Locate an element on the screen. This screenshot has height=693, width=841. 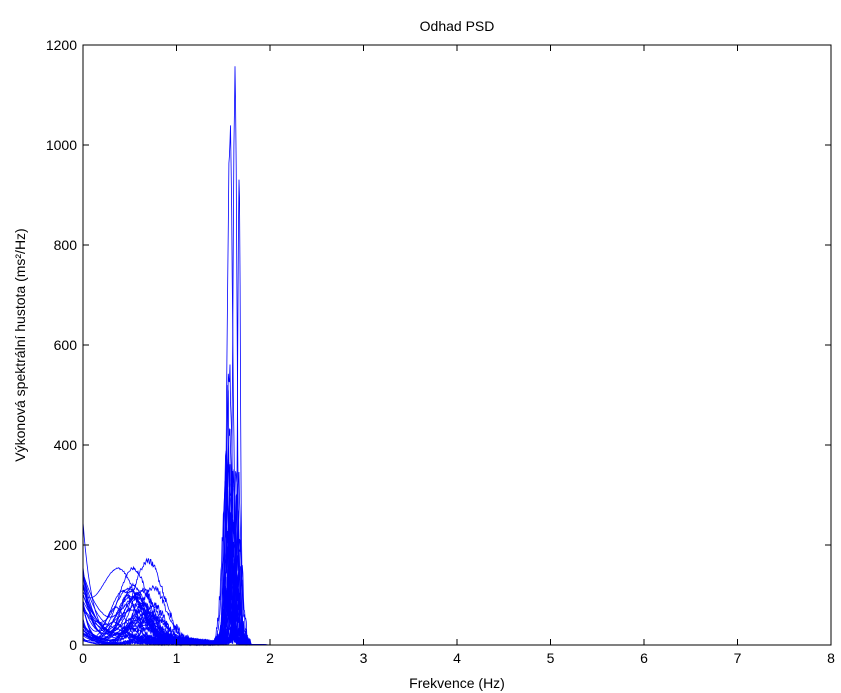
y-tick-label: 800 is located at coordinates (66, 245).